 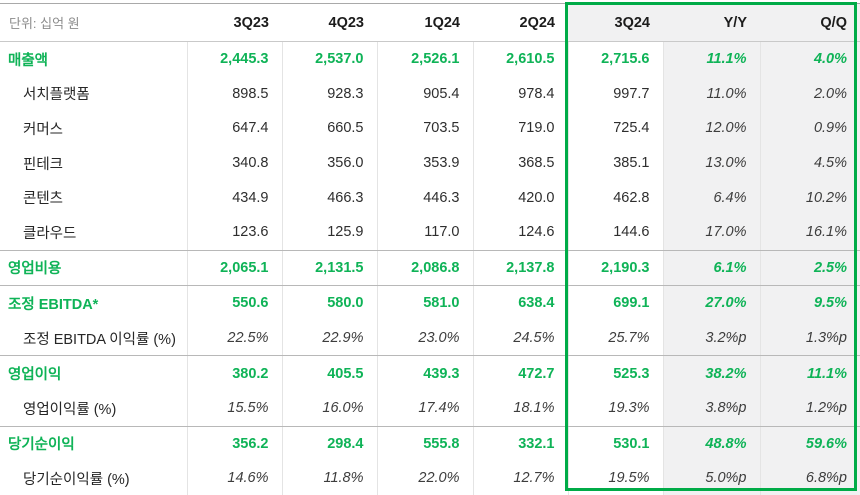 What do you see at coordinates (329, 478) in the screenshot?
I see `cell-4q23: 11.8%` at bounding box center [329, 478].